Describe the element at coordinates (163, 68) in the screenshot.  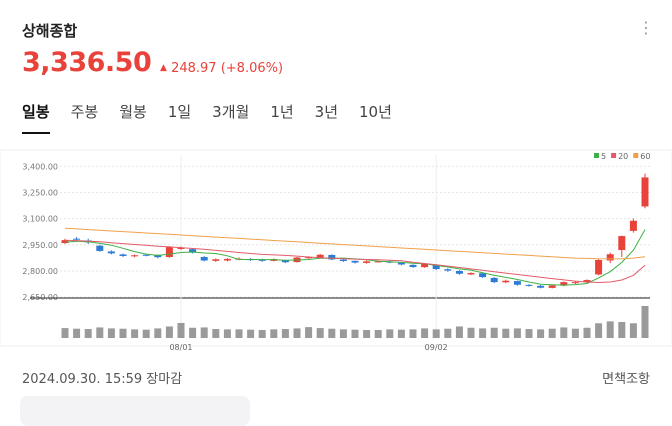
I see `up-arrow: ▲` at that location.